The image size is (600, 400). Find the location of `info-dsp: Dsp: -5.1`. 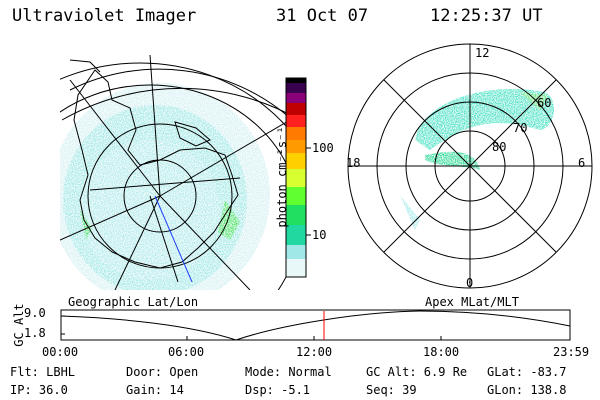

info-dsp: Dsp: -5.1 is located at coordinates (278, 390).